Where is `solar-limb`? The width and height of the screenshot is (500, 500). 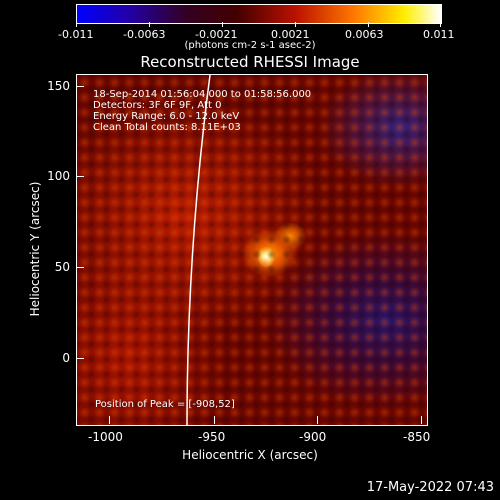 solar-limb is located at coordinates (198, 250).